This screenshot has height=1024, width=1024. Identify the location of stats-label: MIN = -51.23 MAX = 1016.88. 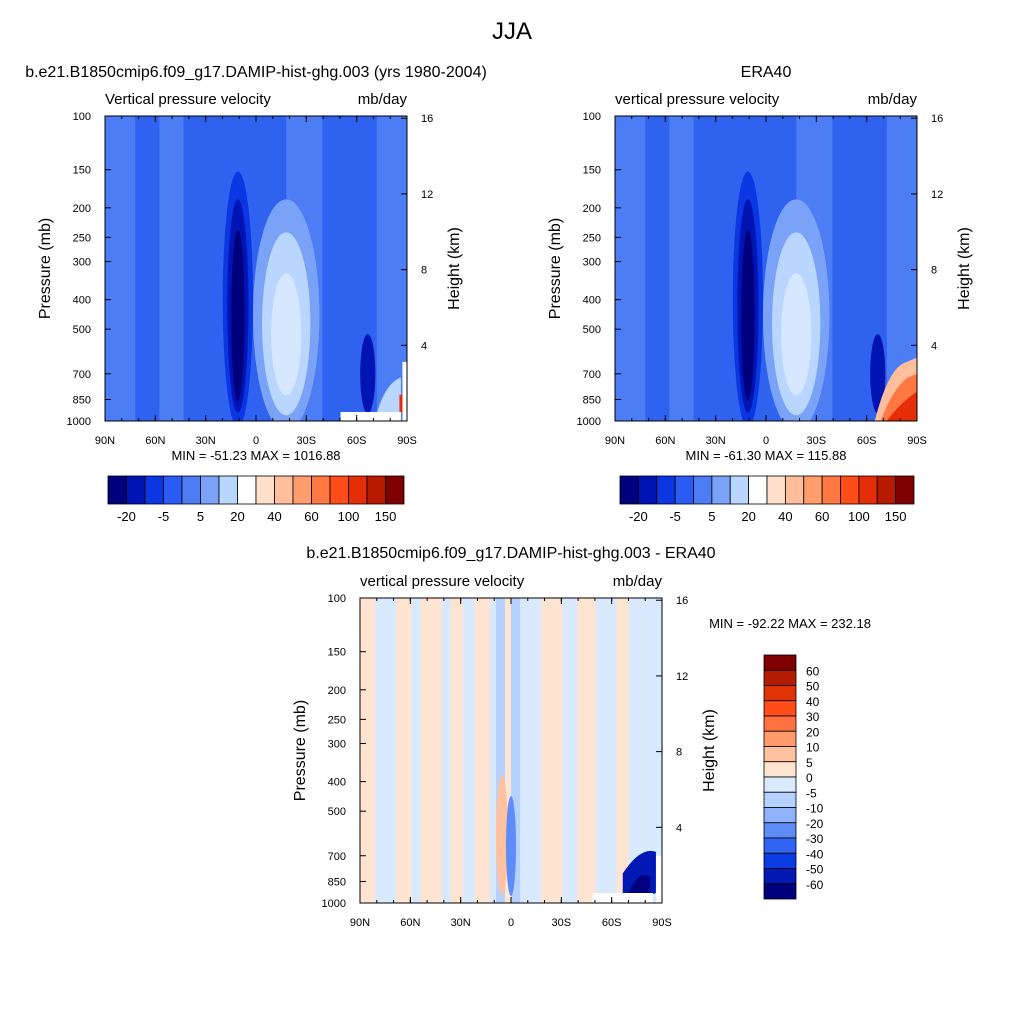
(255, 455).